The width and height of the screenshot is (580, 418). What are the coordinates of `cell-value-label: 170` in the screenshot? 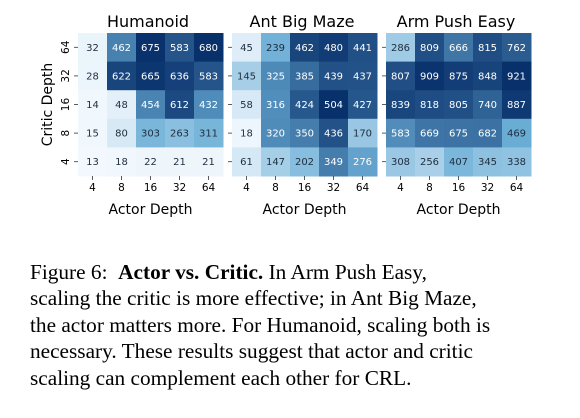 It's located at (362, 134).